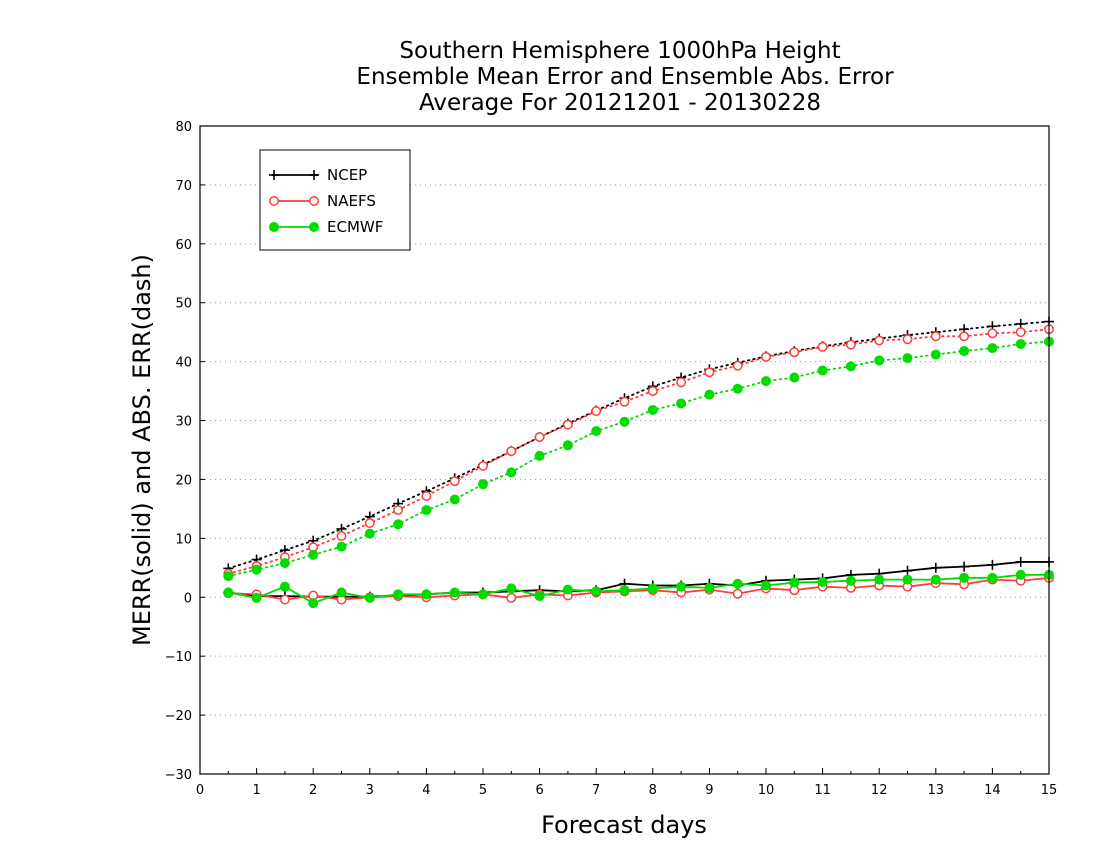 Image resolution: width=1100 pixels, height=854 pixels. I want to click on x-tick-label: 8, so click(653, 790).